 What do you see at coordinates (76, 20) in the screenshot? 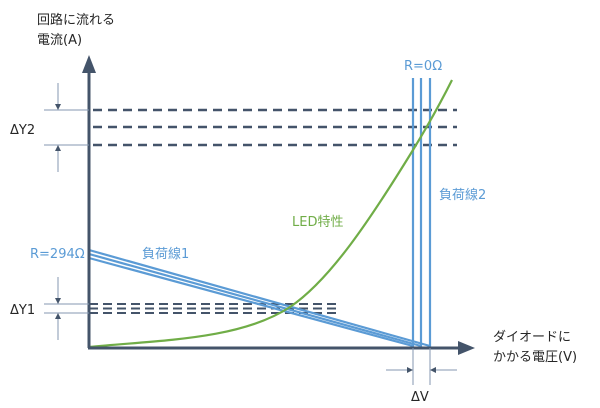
I see `y-axis-label-line1: 回路に流れる` at bounding box center [76, 20].